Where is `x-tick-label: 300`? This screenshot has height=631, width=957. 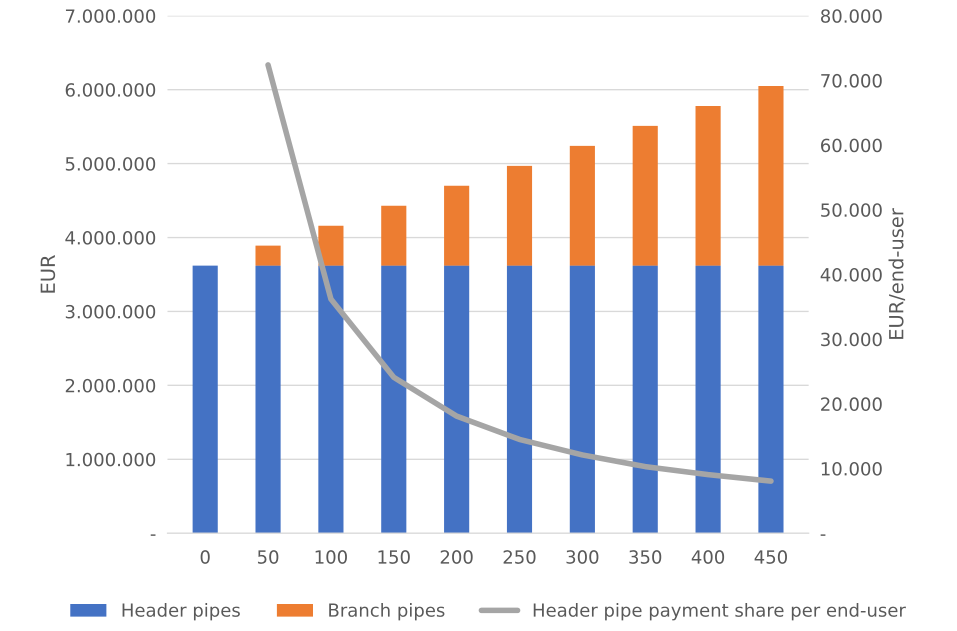
x-tick-label: 300 is located at coordinates (582, 557).